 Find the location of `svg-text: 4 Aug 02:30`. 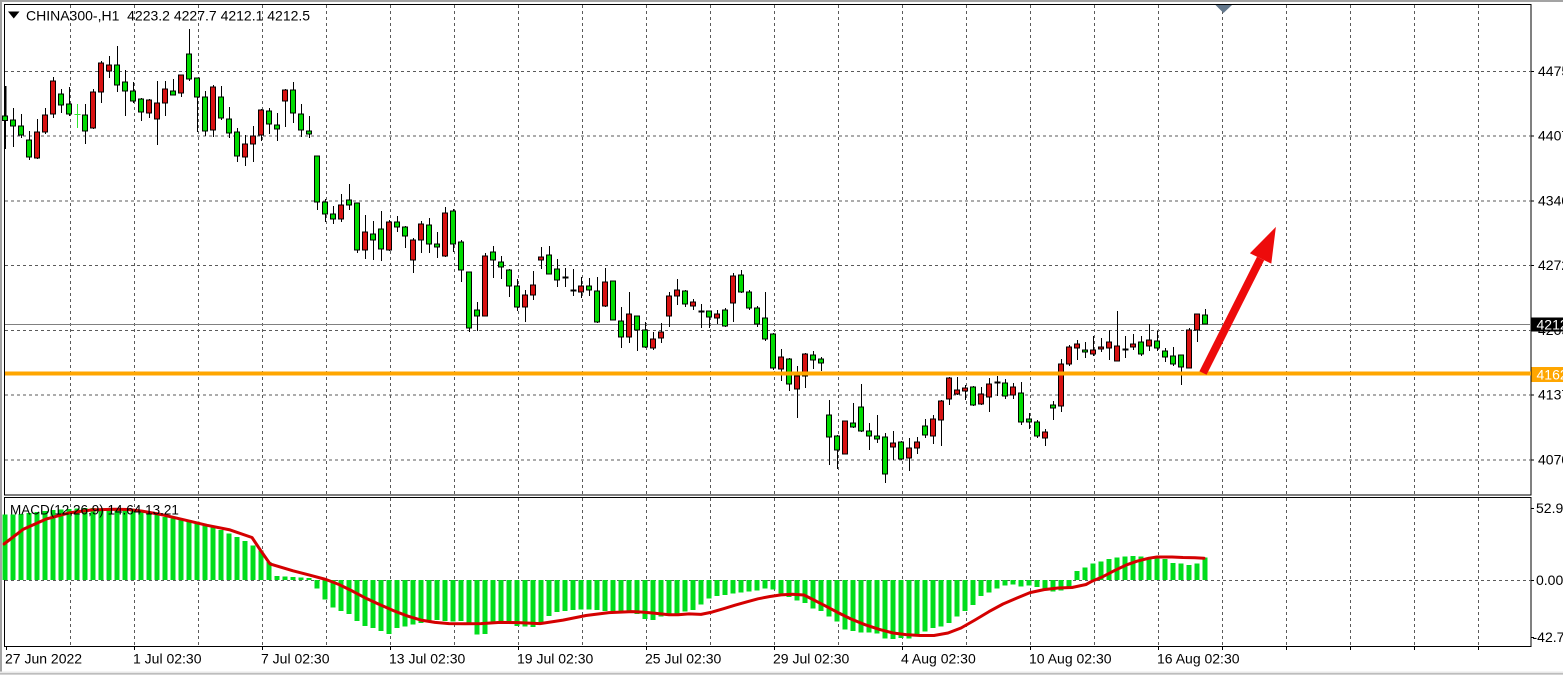

svg-text: 4 Aug 02:30 is located at coordinates (938, 659).